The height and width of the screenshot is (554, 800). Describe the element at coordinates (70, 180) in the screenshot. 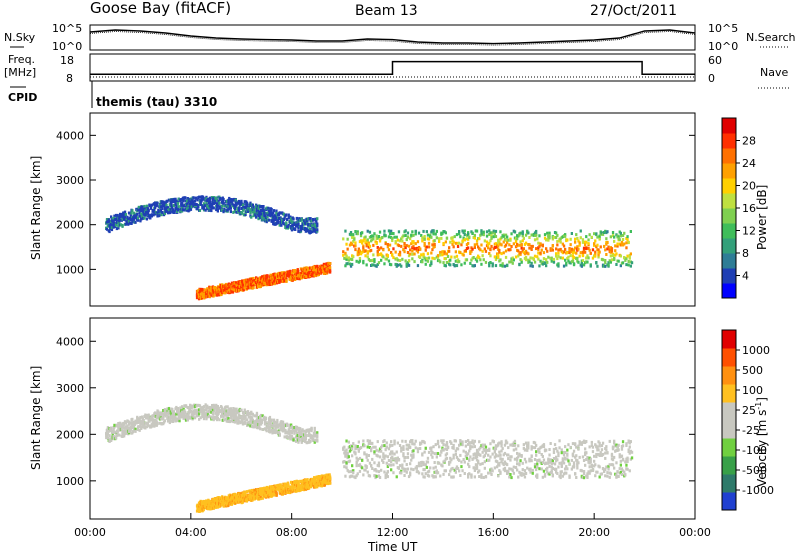

I see `power-ytick-label: 3000` at that location.